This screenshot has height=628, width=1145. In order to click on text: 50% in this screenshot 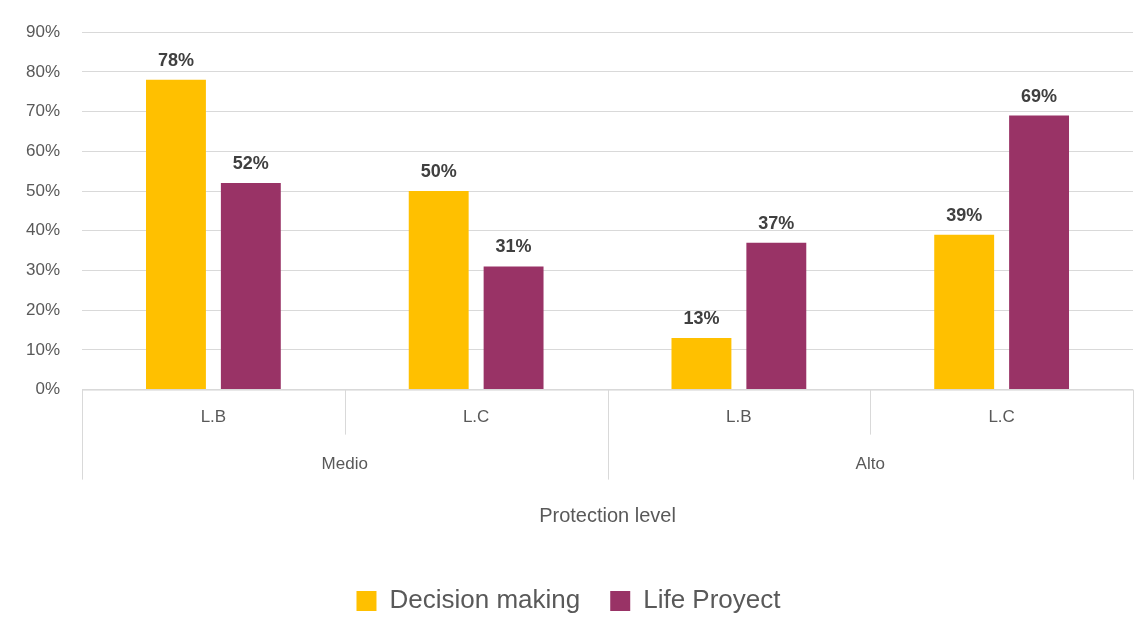, I will do `click(438, 171)`.